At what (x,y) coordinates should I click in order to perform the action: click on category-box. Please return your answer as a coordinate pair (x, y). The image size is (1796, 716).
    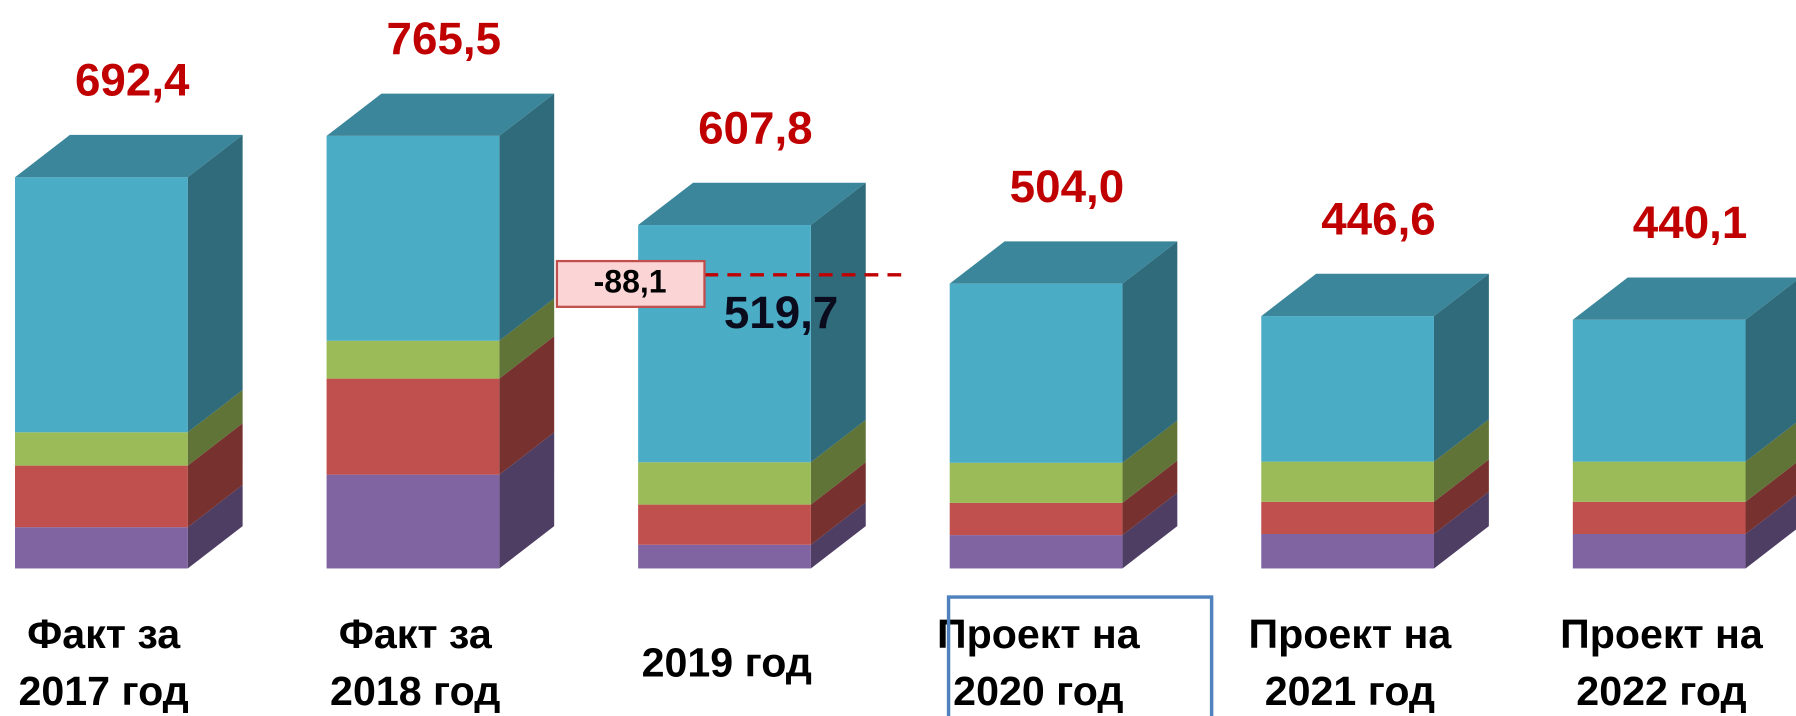
    Looking at the image, I should click on (1080, 655).